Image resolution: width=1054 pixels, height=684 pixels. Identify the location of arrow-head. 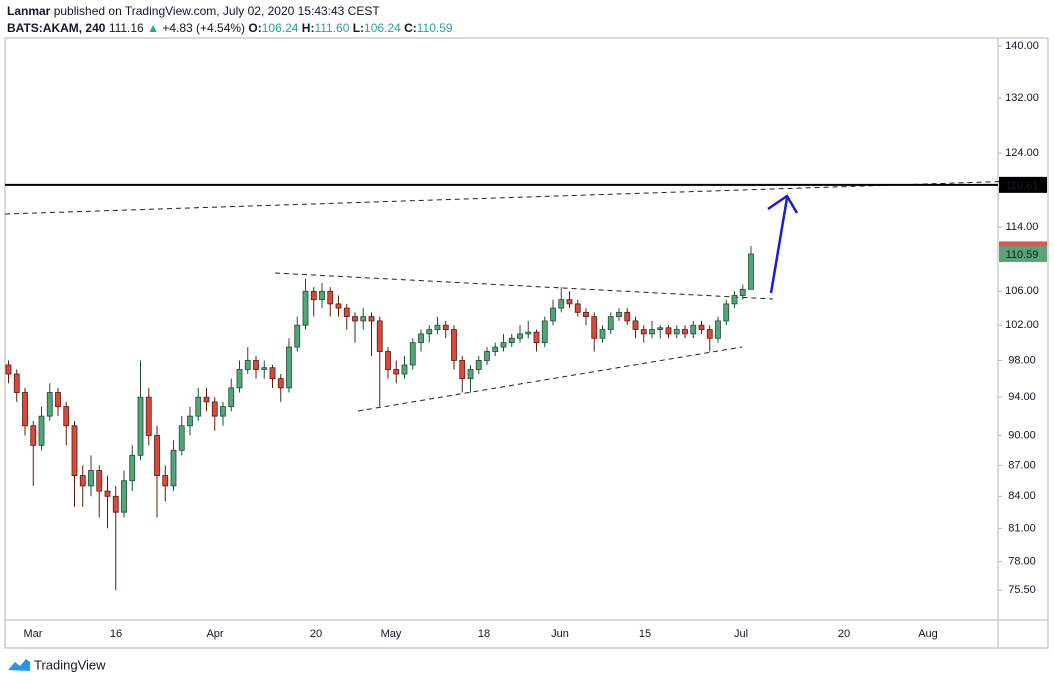
(783, 204).